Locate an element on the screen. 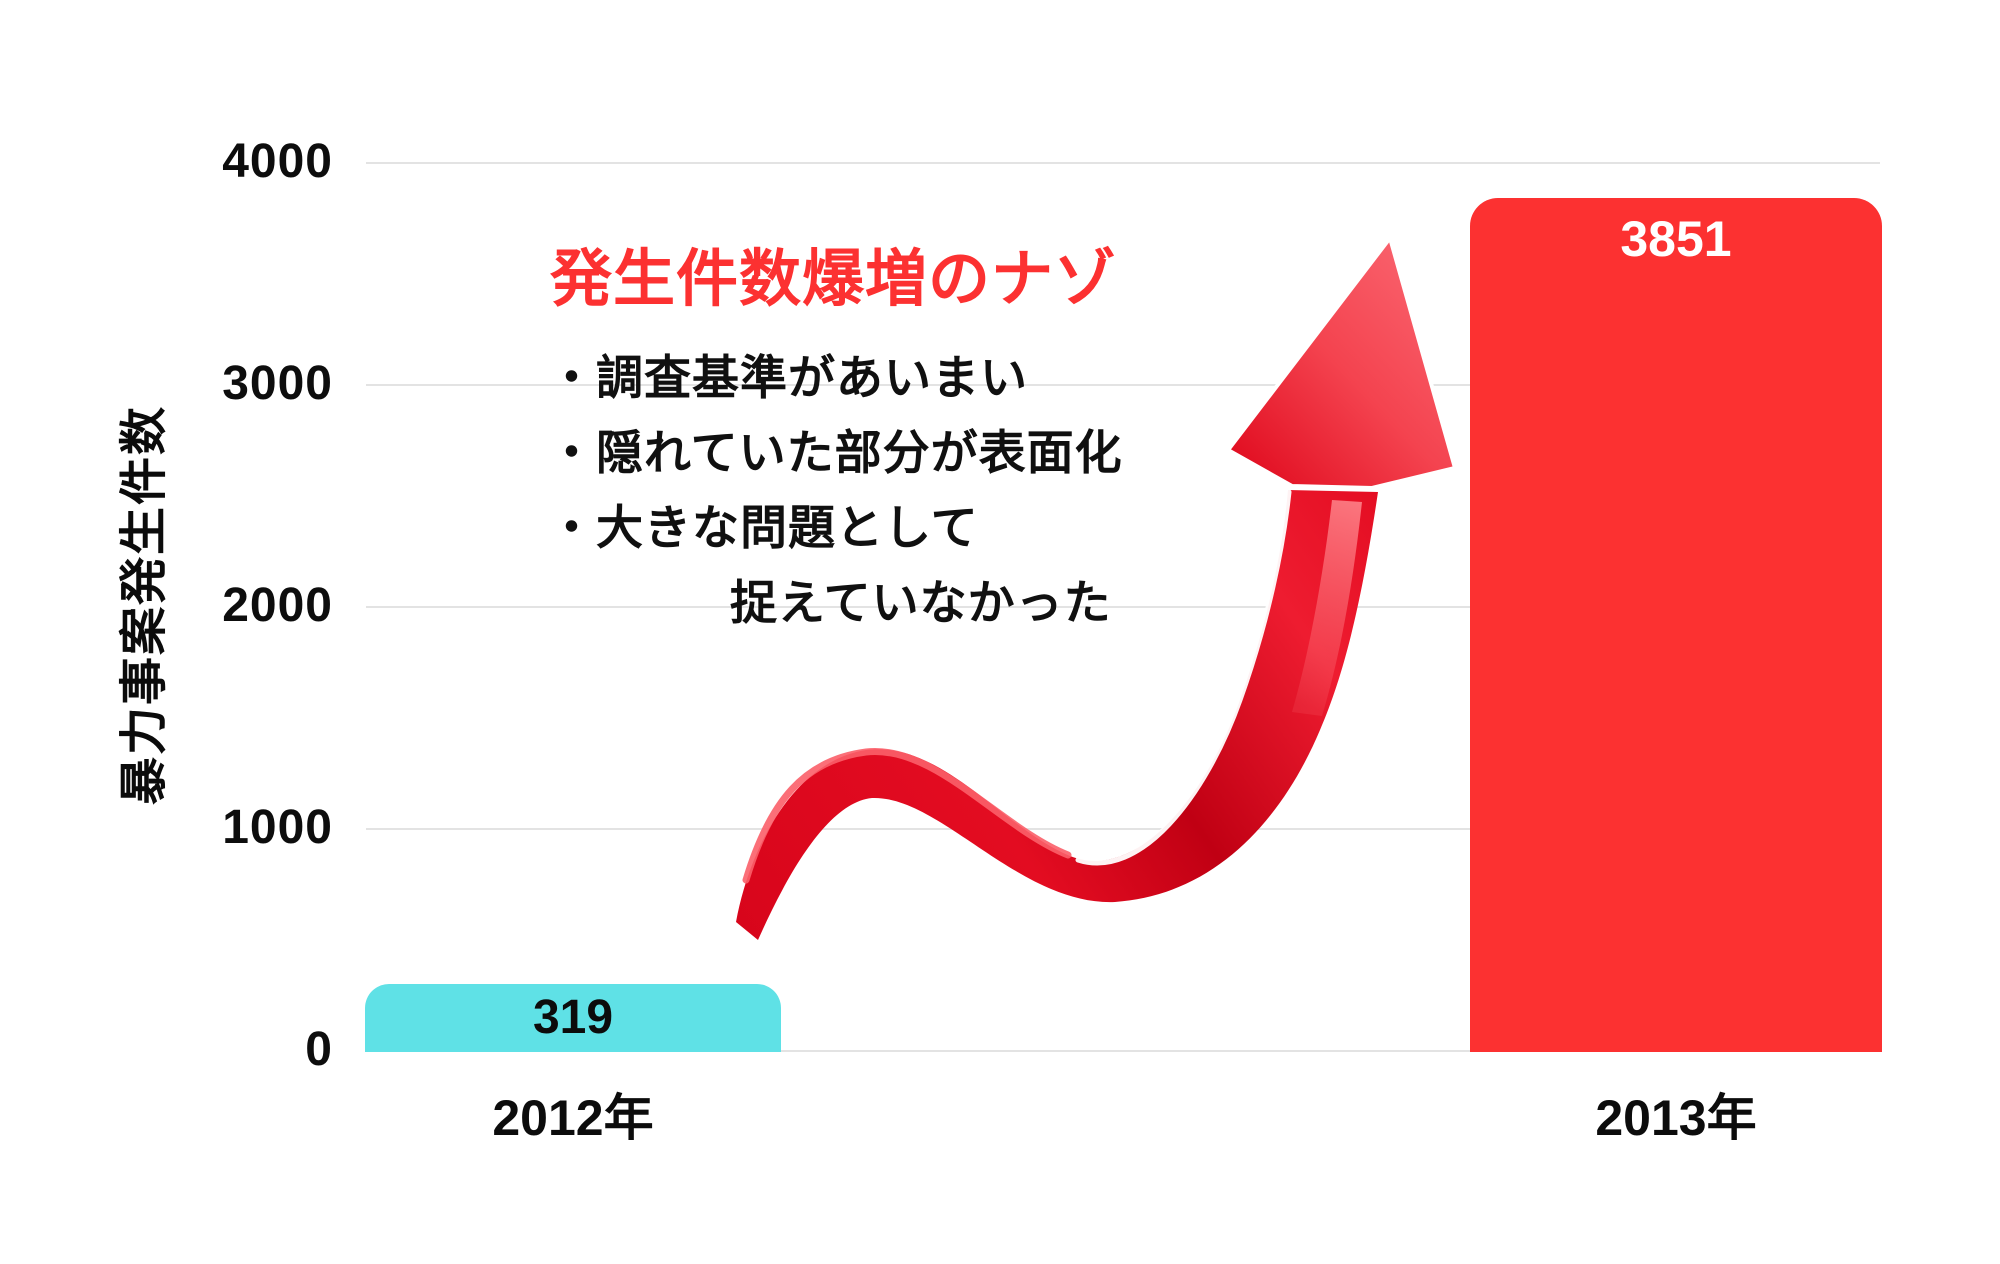 The width and height of the screenshot is (2000, 1264). y-axis-title: 暴力事案発生件数 is located at coordinates (144, 605).